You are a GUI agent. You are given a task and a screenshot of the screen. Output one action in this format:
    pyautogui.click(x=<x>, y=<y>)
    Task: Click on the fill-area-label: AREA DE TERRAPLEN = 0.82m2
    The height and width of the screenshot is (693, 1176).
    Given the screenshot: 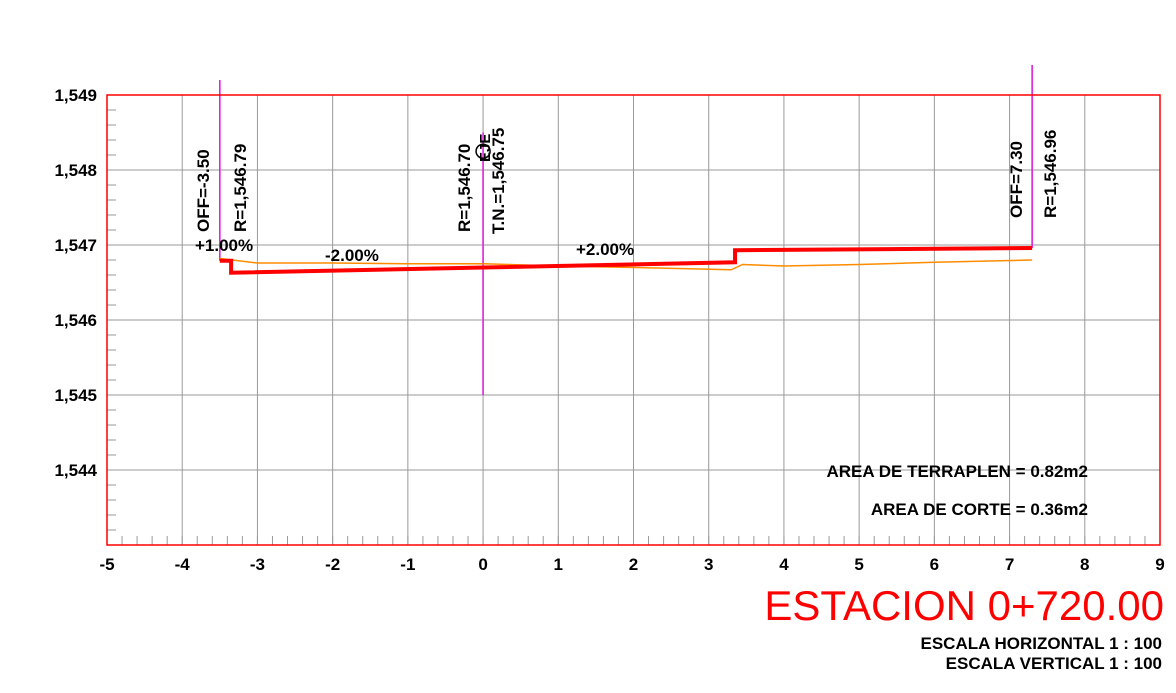 What is the action you would take?
    pyautogui.click(x=957, y=471)
    